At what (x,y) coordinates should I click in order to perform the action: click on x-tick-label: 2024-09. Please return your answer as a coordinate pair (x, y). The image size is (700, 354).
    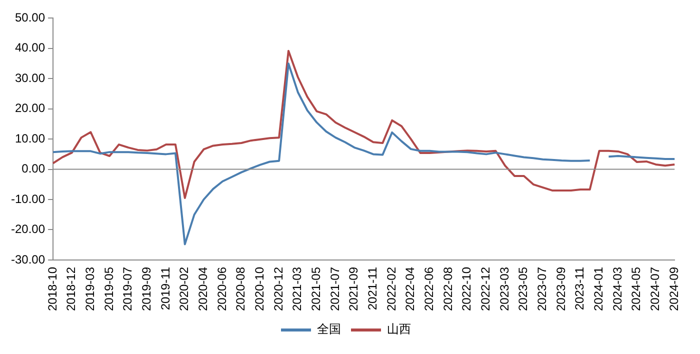
    Looking at the image, I should click on (673, 289).